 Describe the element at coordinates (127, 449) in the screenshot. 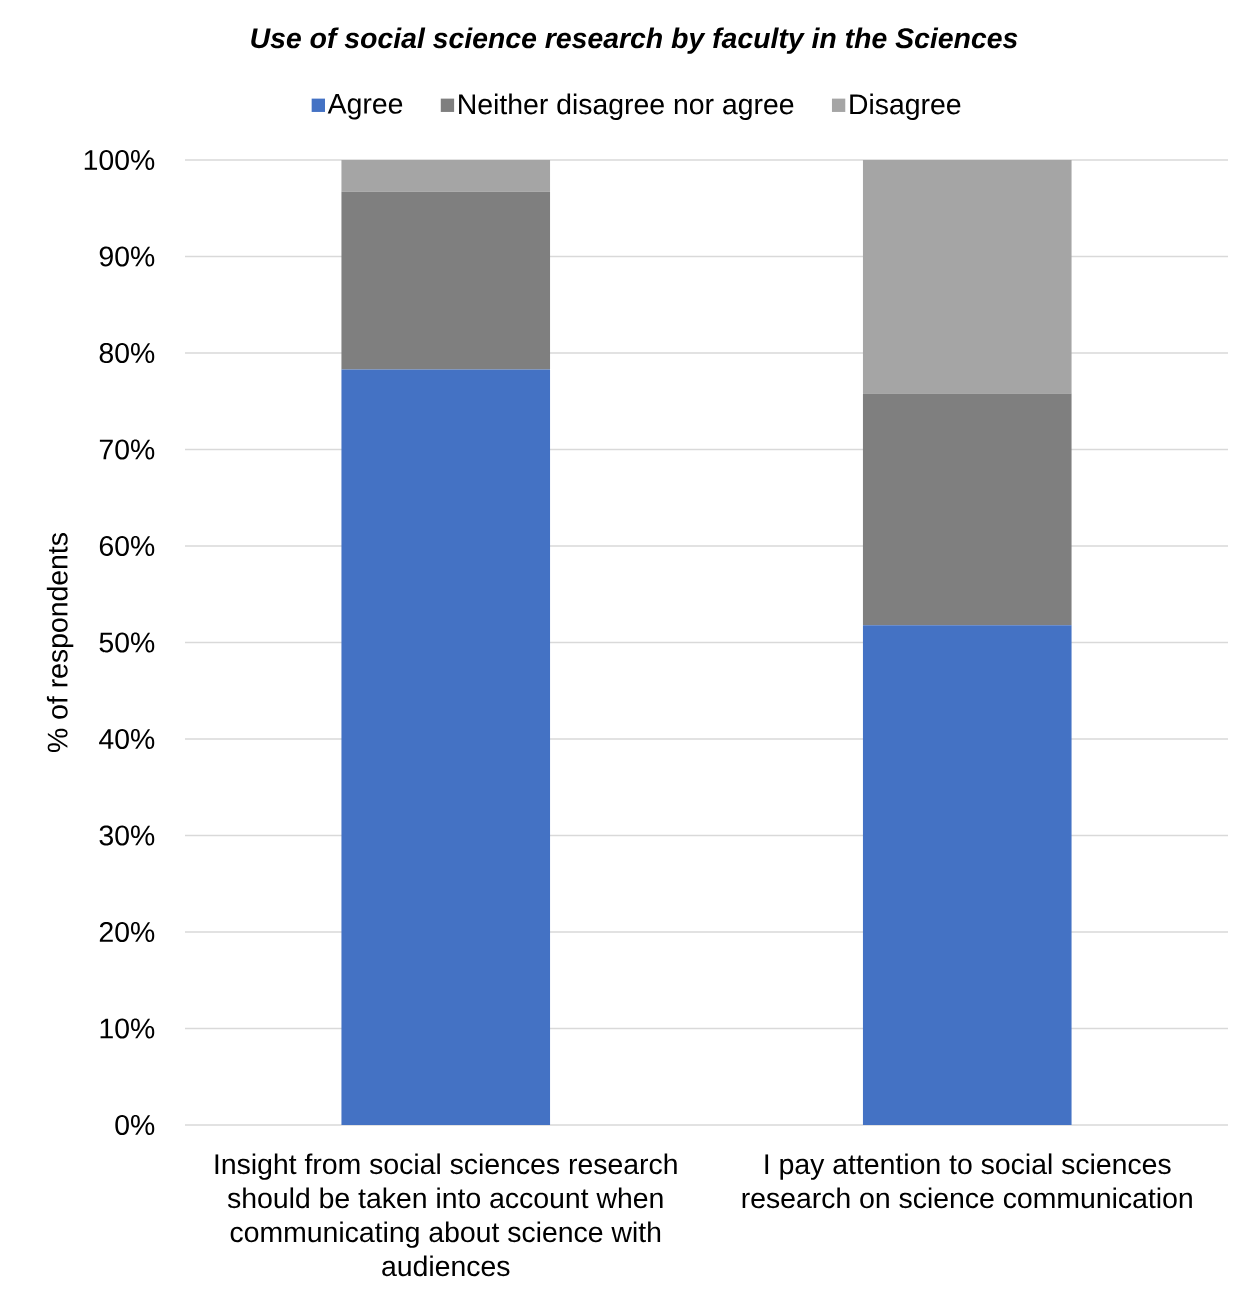

I see `y-tick-label: 70%` at that location.